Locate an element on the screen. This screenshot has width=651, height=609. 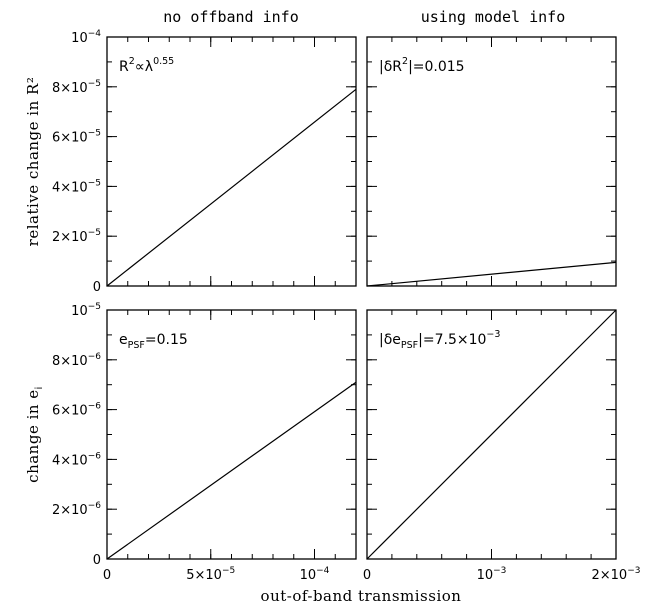
y-tick-label: 2×10⁻⁶ is located at coordinates (76, 509).